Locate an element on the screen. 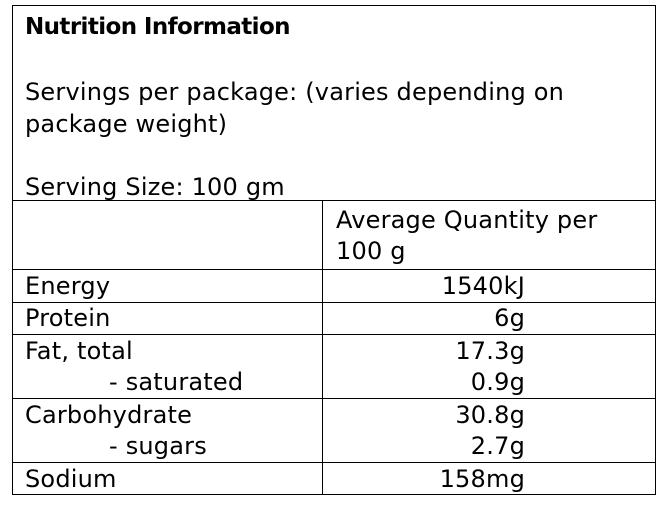 This screenshot has width=668, height=508. column-divider is located at coordinates (322, 347).